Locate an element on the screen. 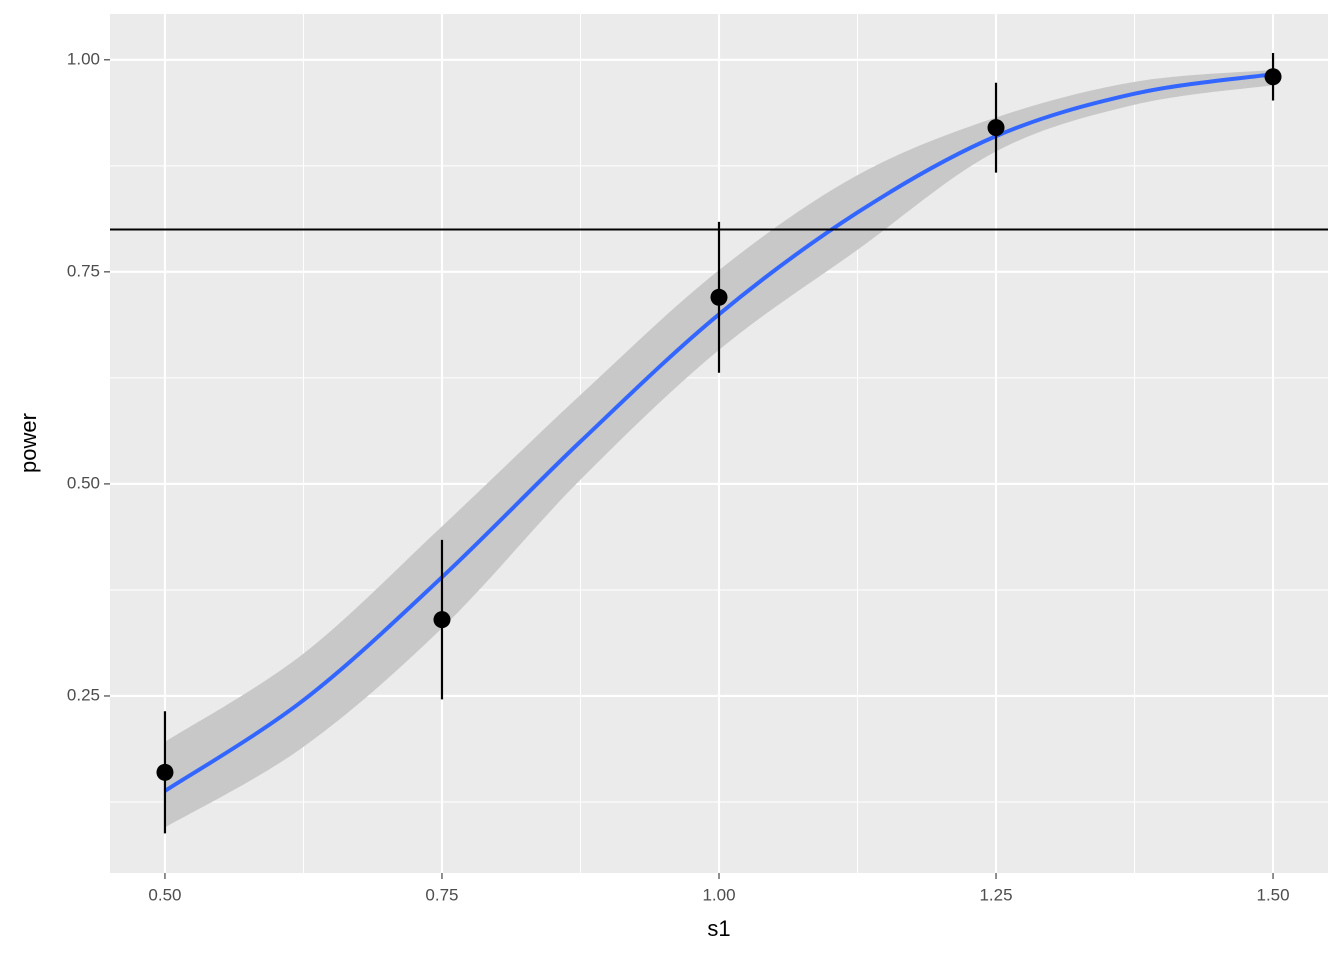  y-tick-label: 0.50 is located at coordinates (83, 482).